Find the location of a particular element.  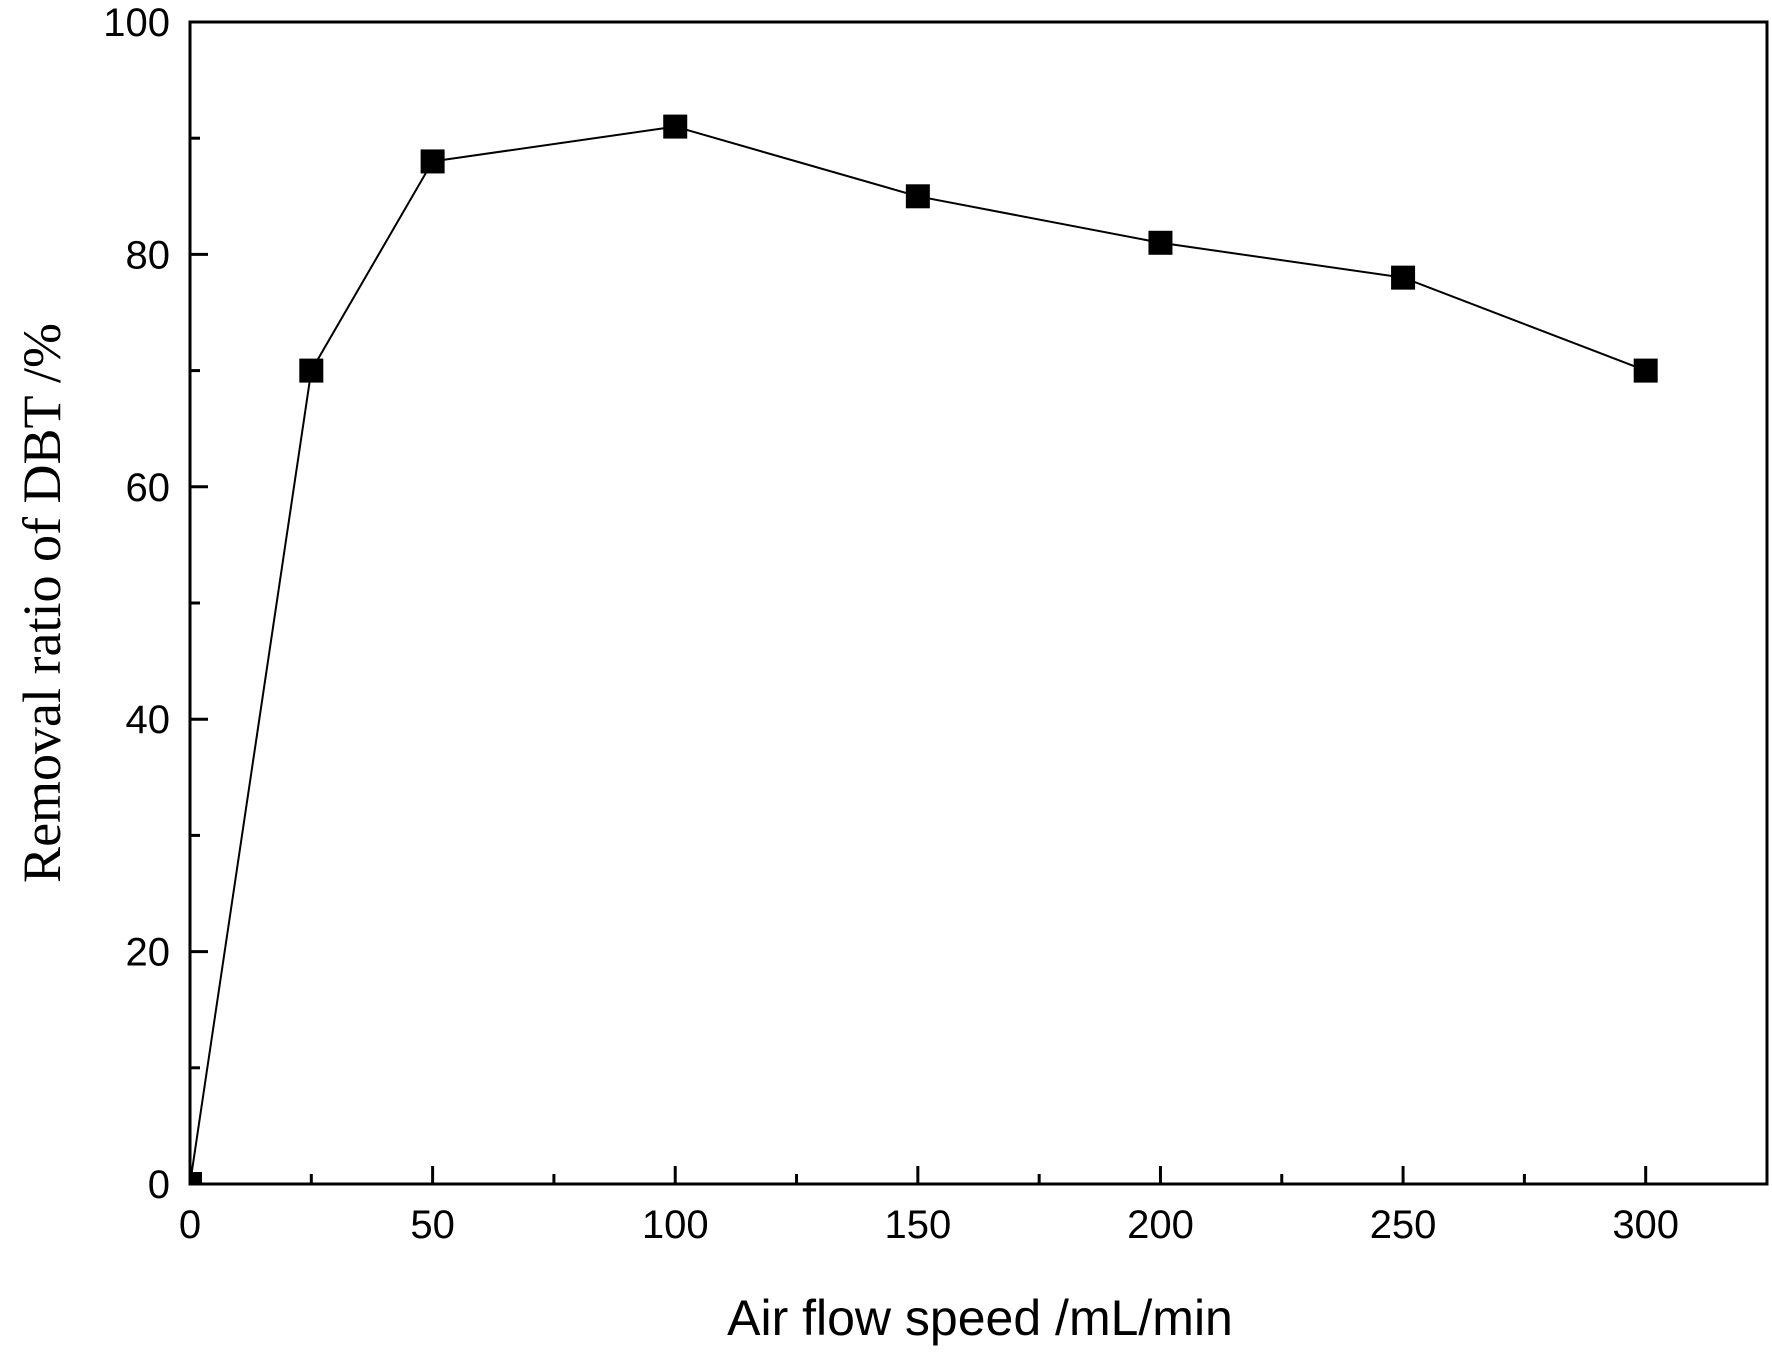

x-tick-label: 50 is located at coordinates (432, 1225).